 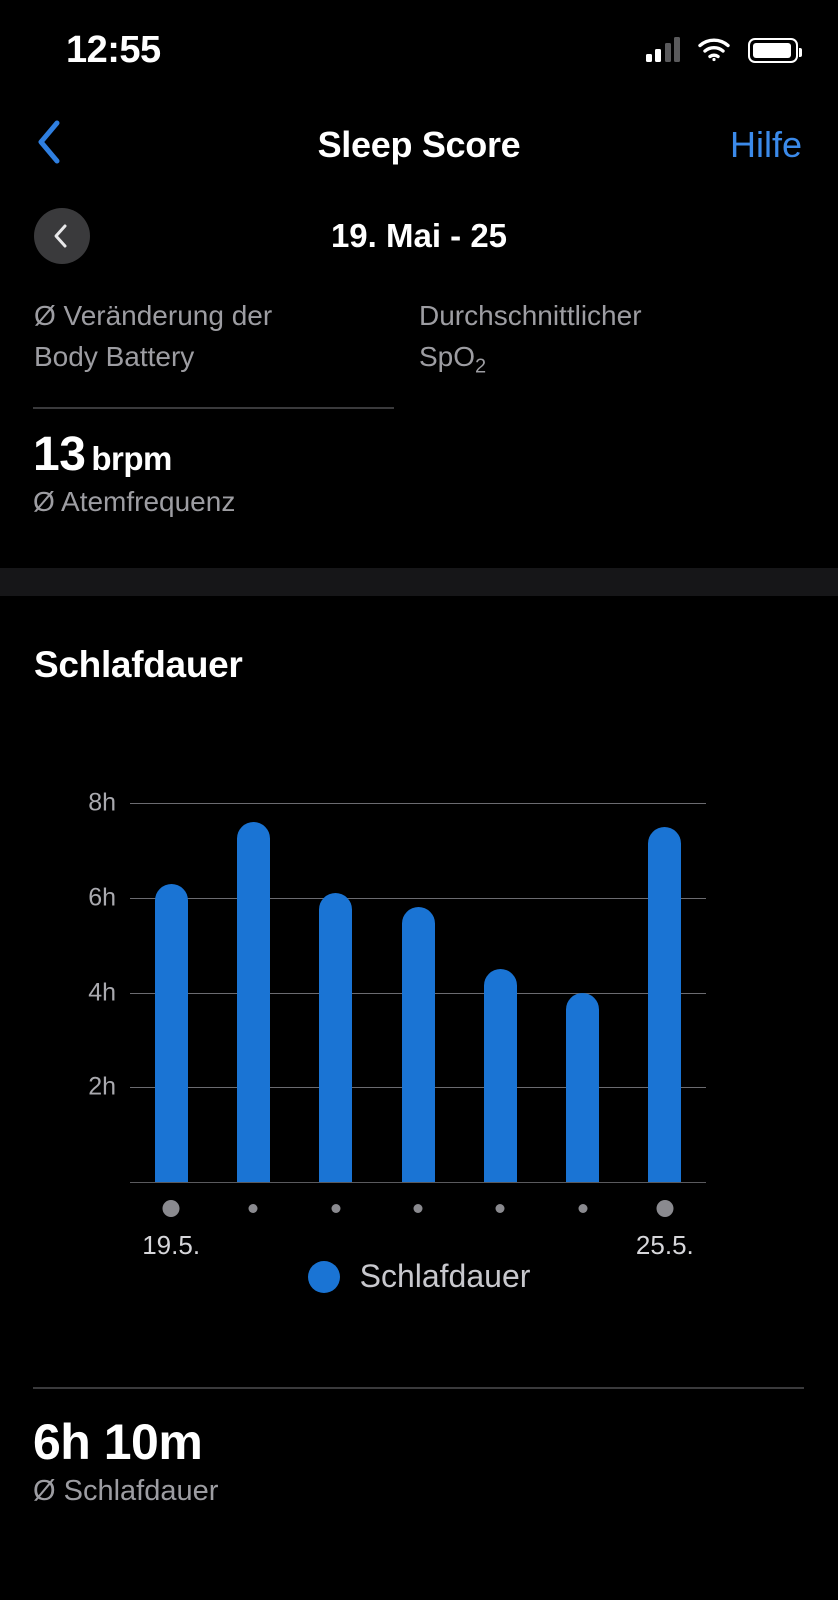 I want to click on date-range-label: 19. Mai - 25, so click(x=419, y=235).